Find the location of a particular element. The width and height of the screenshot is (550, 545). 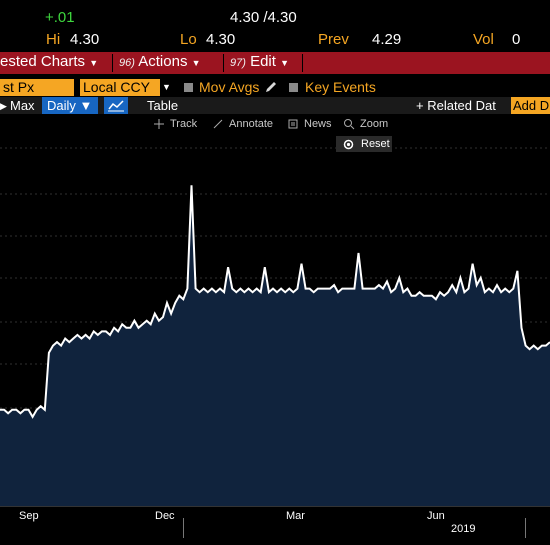

max-button: Max is located at coordinates (22, 105).